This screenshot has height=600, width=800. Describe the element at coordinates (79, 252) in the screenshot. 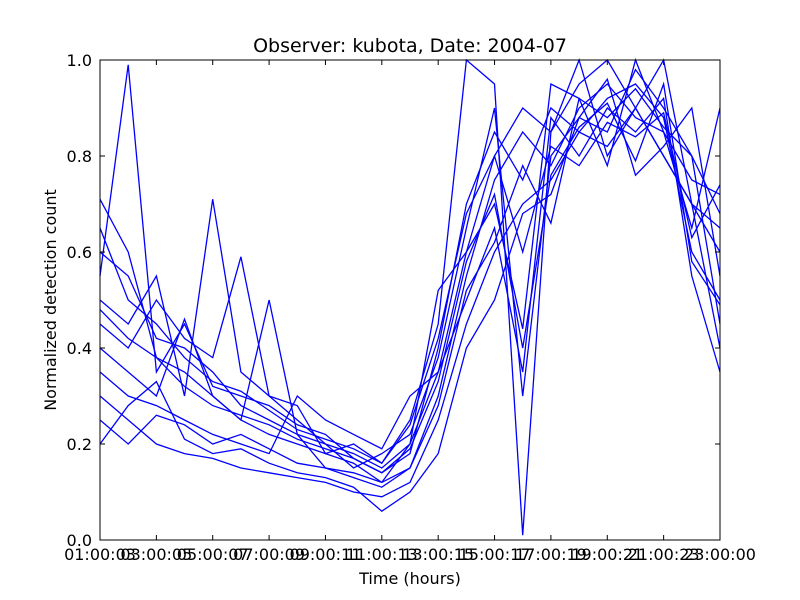

I see `y-tick-label-4: 0.6` at that location.